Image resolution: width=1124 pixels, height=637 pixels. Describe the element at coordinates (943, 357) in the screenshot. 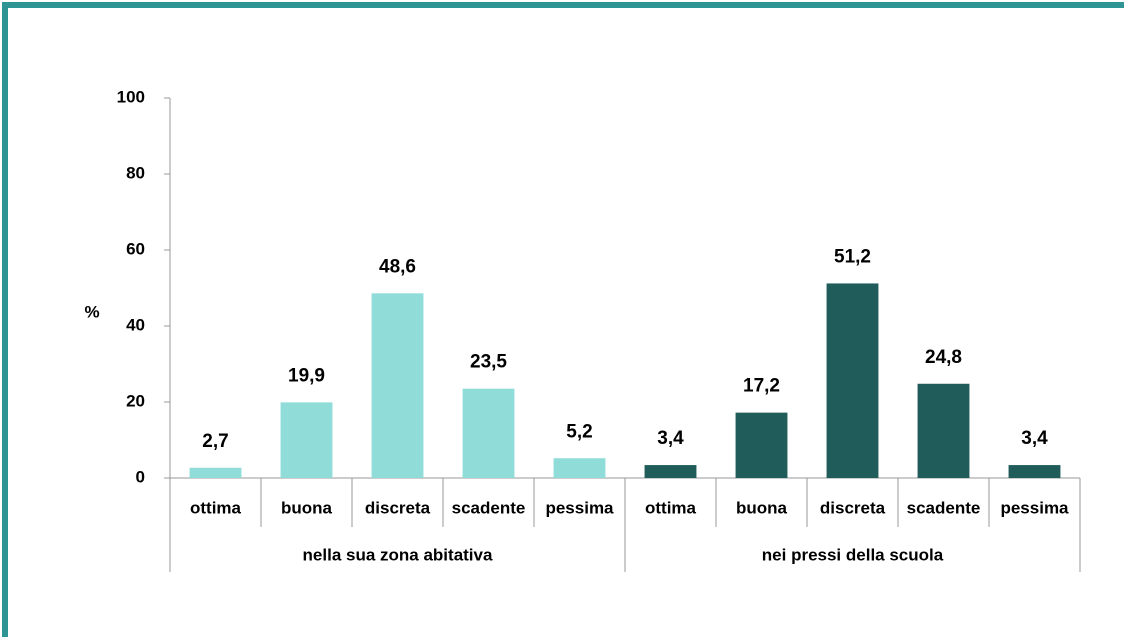

I see `value-label: 24,8` at that location.